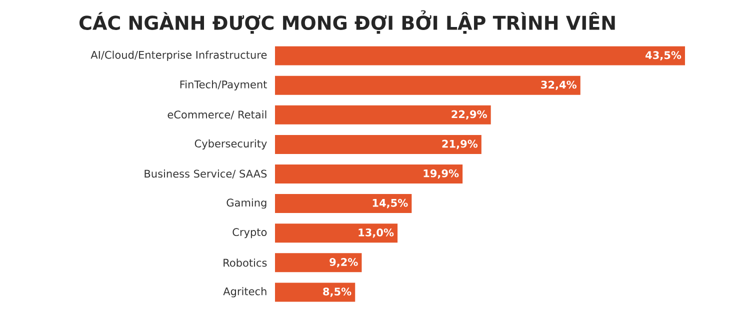  Describe the element at coordinates (245, 262) in the screenshot. I see `y-tick-label: Robotics` at that location.